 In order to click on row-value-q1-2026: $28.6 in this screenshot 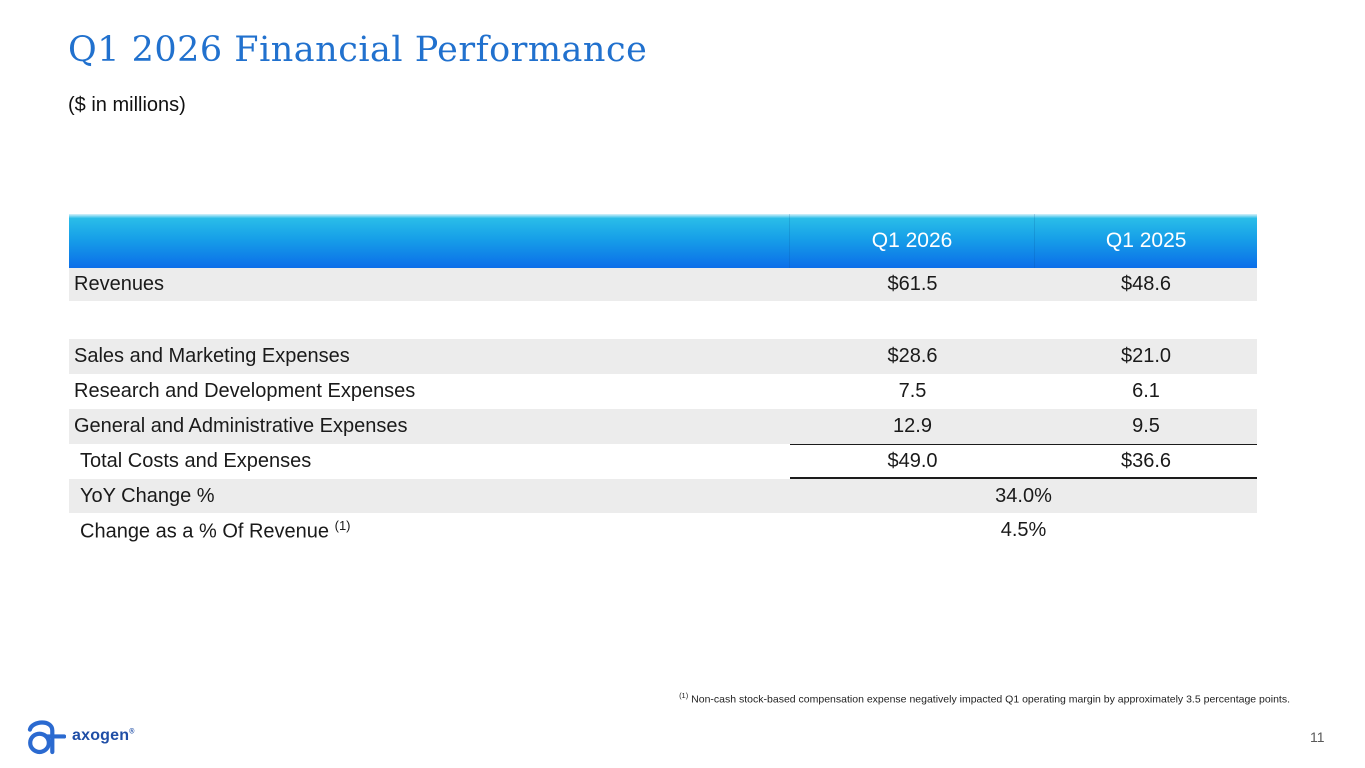, I will do `click(912, 356)`.